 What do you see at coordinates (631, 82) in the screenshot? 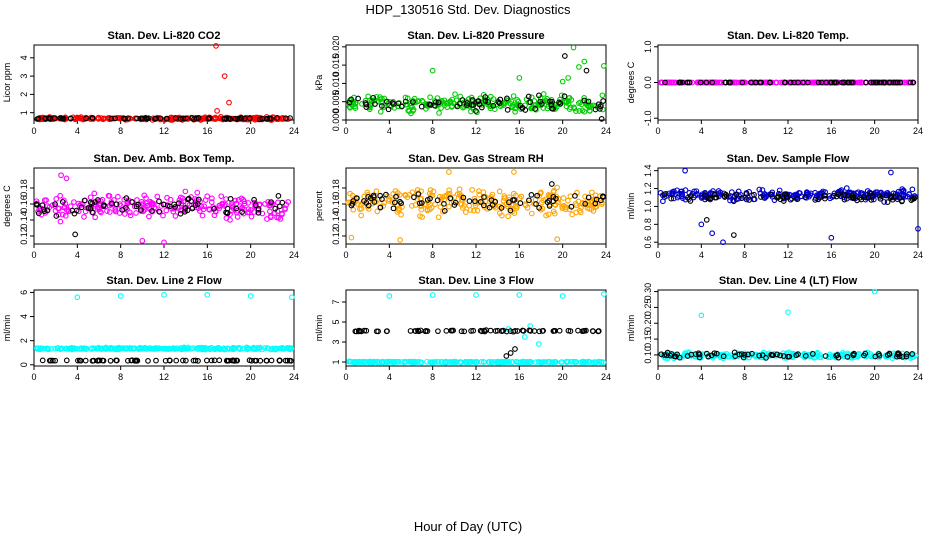
I see `y-axis-label: degrees C` at bounding box center [631, 82].